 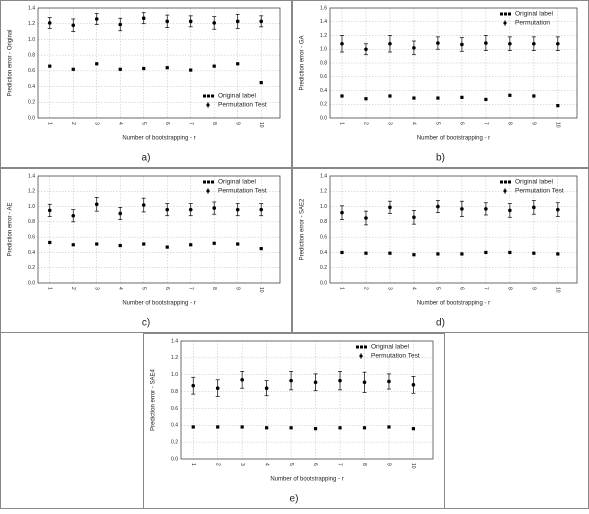 I want to click on x-tick-label: 7, so click(x=486, y=288).